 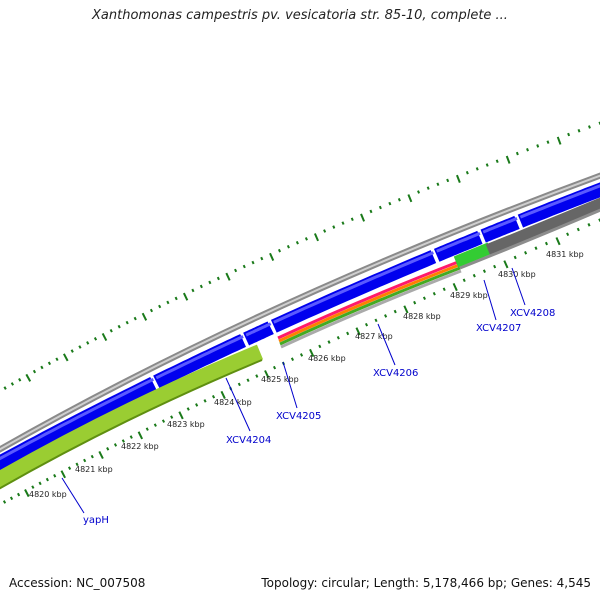 What do you see at coordinates (248, 440) in the screenshot?
I see `gene-label-XCV4204: XCV4204` at bounding box center [248, 440].